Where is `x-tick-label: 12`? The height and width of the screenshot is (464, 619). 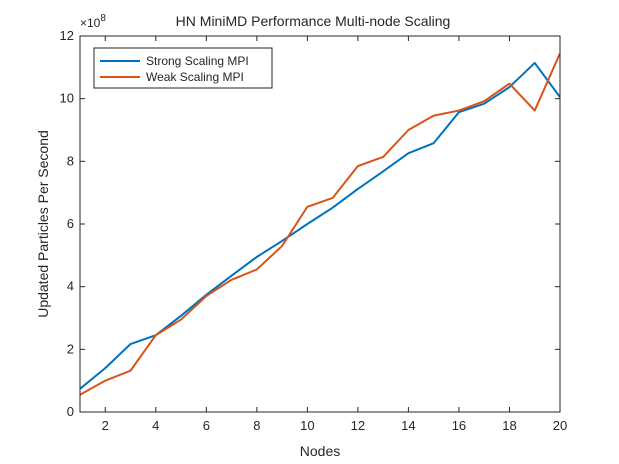
x-tick-label: 12 is located at coordinates (358, 425).